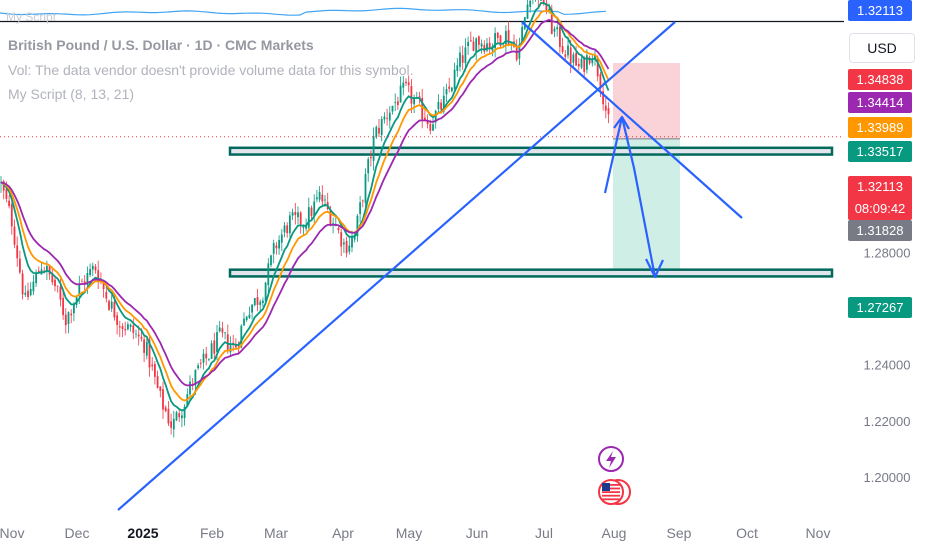 The image size is (932, 550). What do you see at coordinates (880, 102) in the screenshot?
I see `price-tag: 1.34414` at bounding box center [880, 102].